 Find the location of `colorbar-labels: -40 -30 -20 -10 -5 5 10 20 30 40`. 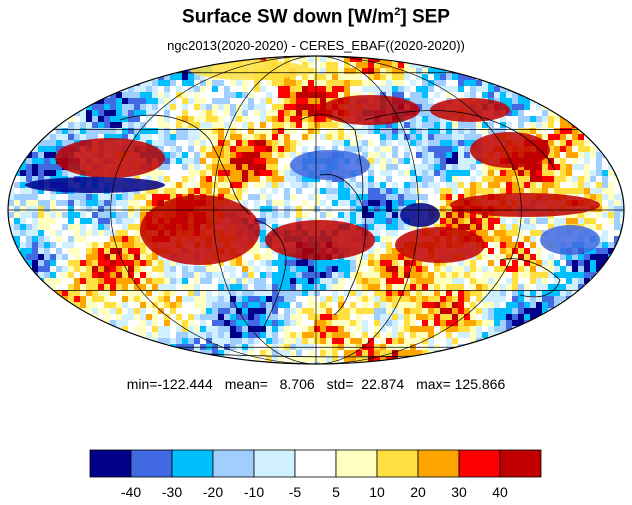

colorbar-labels: -40 -30 -20 -10 -5 5 10 20 30 40 is located at coordinates (314, 492).